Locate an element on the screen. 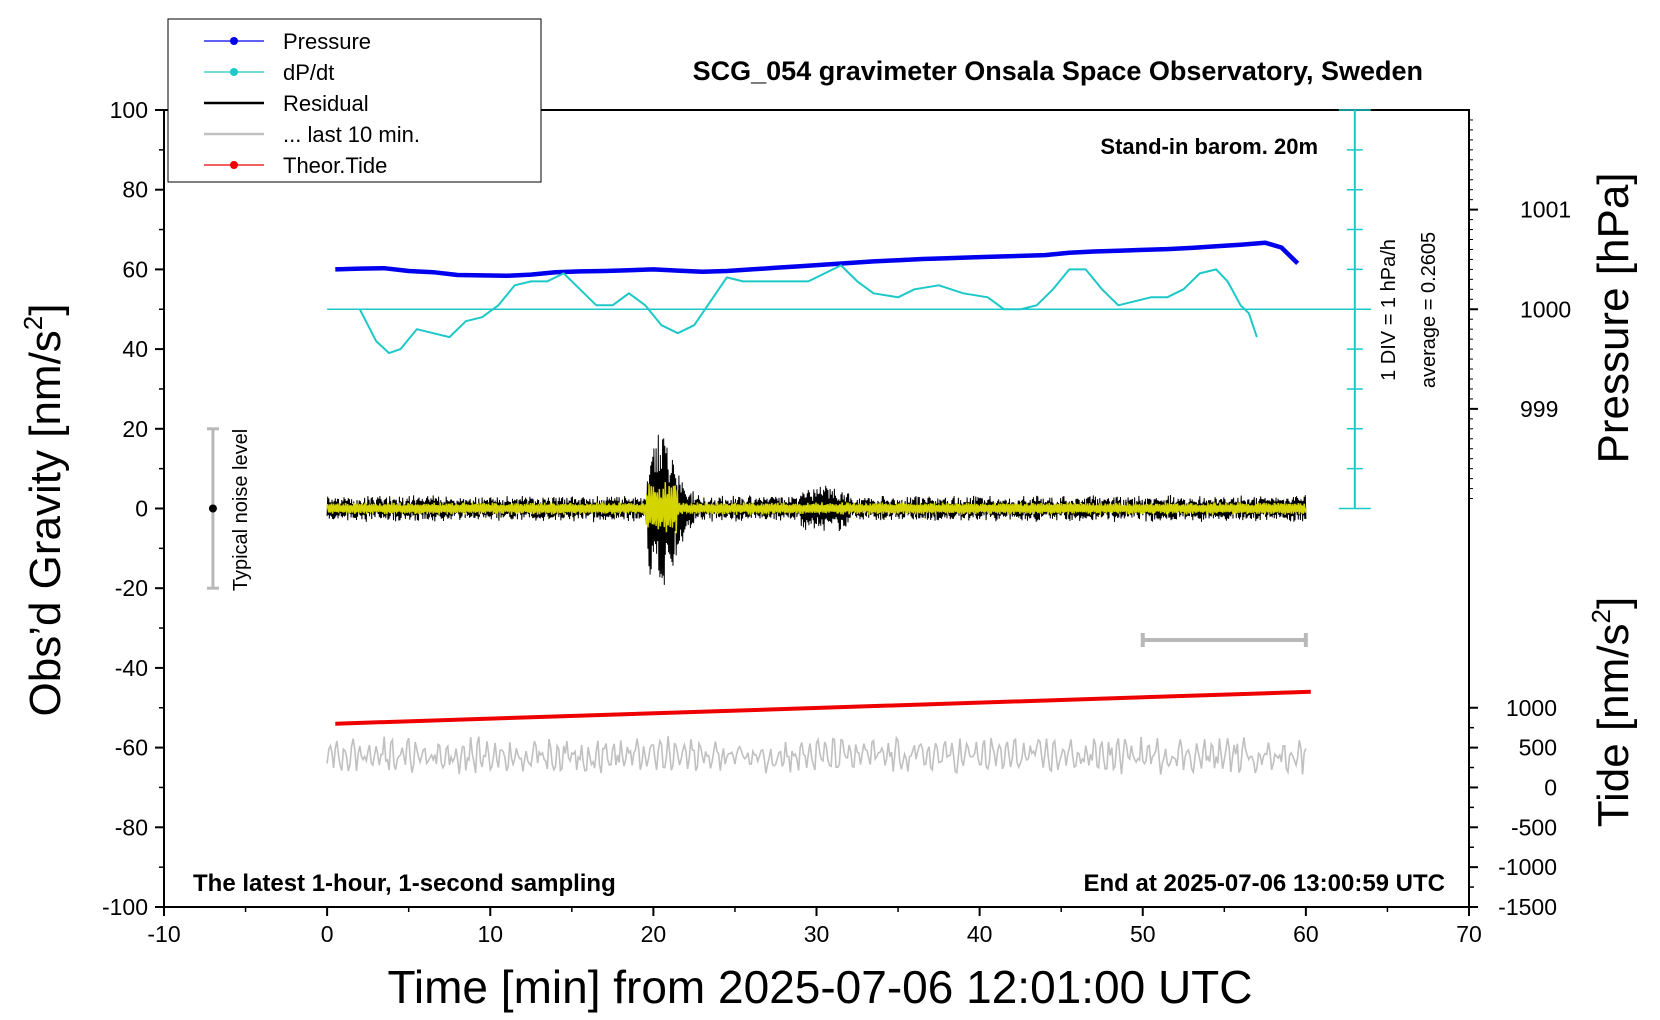  series-line-residual-filtered is located at coordinates (816, 508).